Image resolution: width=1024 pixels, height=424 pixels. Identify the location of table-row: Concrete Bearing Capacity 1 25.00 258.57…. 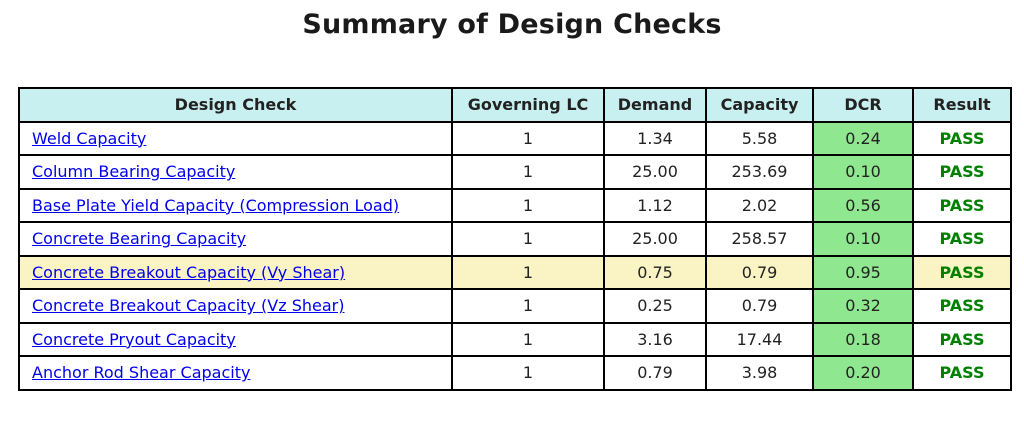
(515, 239).